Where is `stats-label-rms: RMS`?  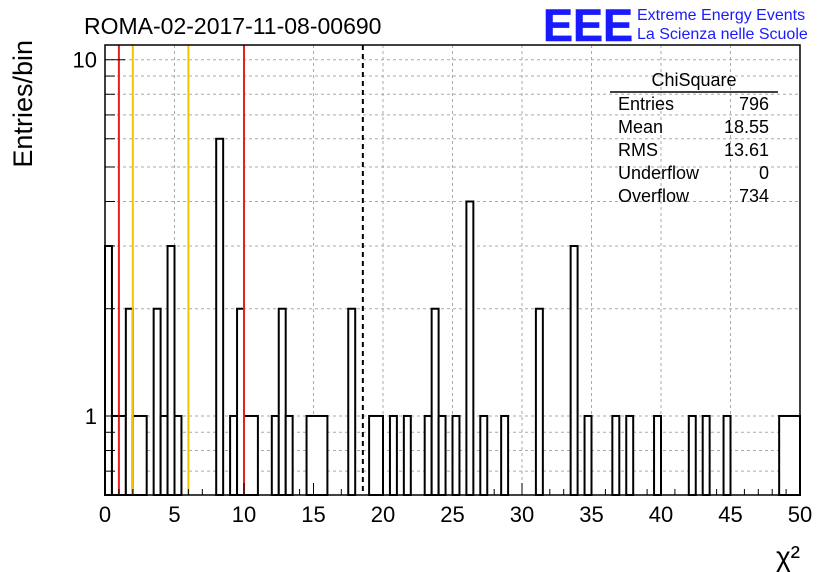
stats-label-rms: RMS is located at coordinates (638, 150).